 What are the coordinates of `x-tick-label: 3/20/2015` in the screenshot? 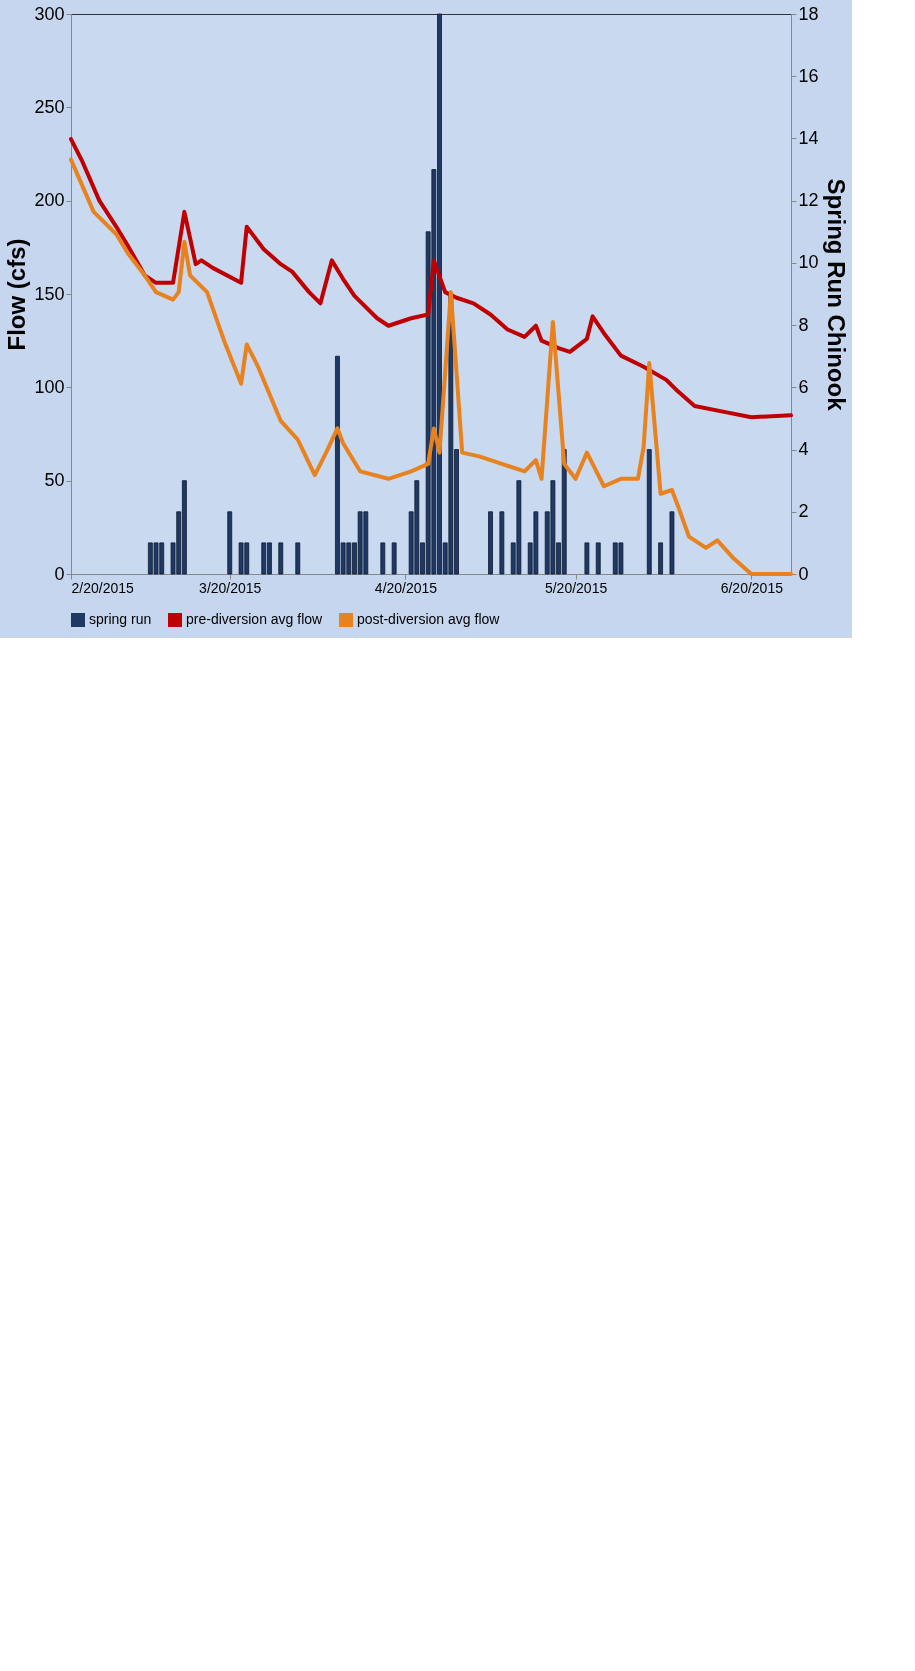 It's located at (230, 587).